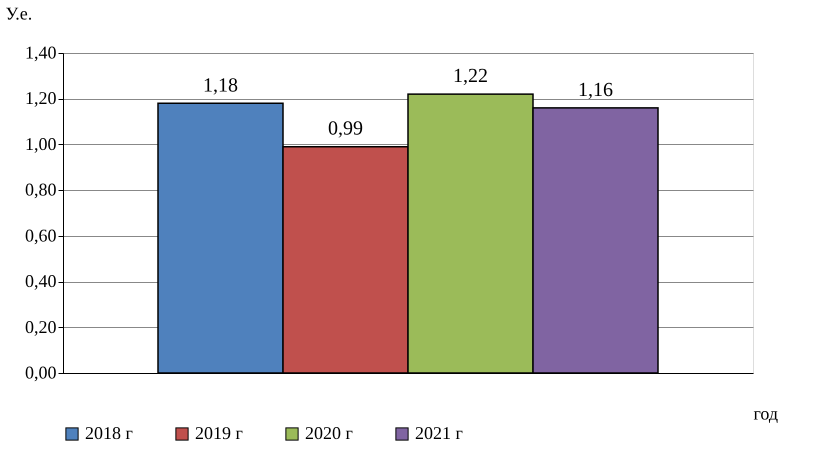  Describe the element at coordinates (220, 85) in the screenshot. I see `data-label: 1,18` at that location.